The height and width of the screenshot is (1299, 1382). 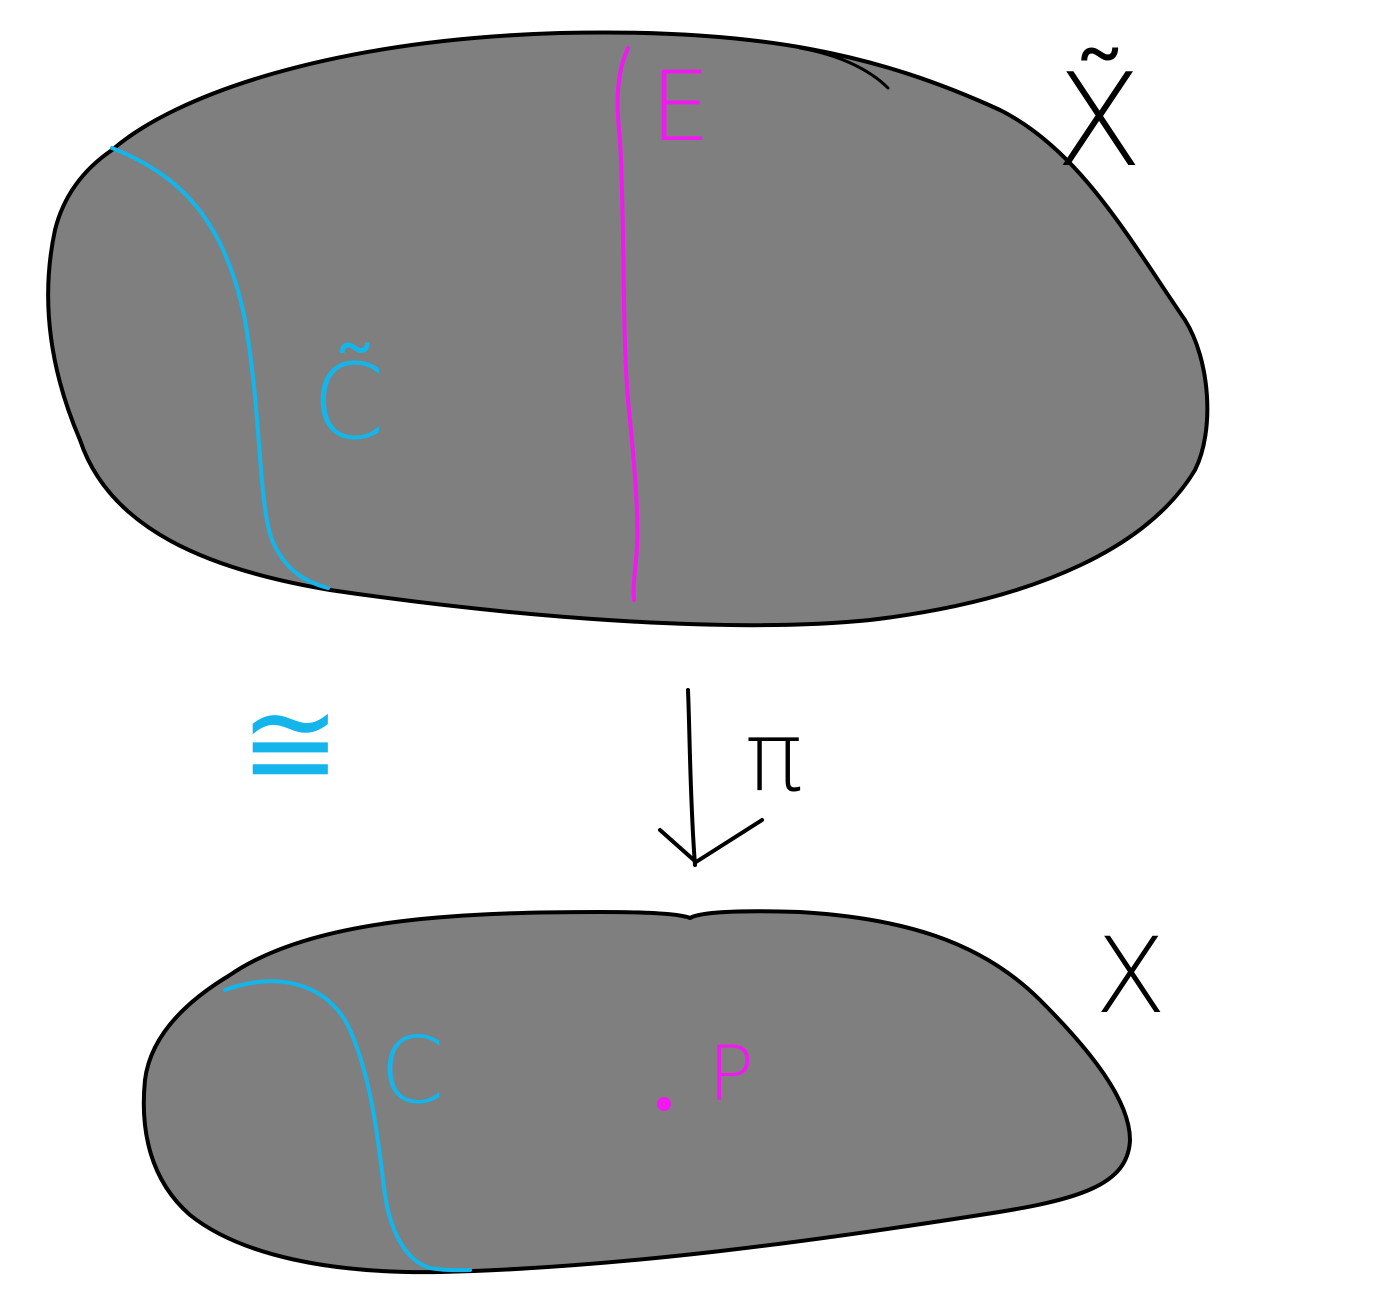 I want to click on map-arrow, so click(x=711, y=777).